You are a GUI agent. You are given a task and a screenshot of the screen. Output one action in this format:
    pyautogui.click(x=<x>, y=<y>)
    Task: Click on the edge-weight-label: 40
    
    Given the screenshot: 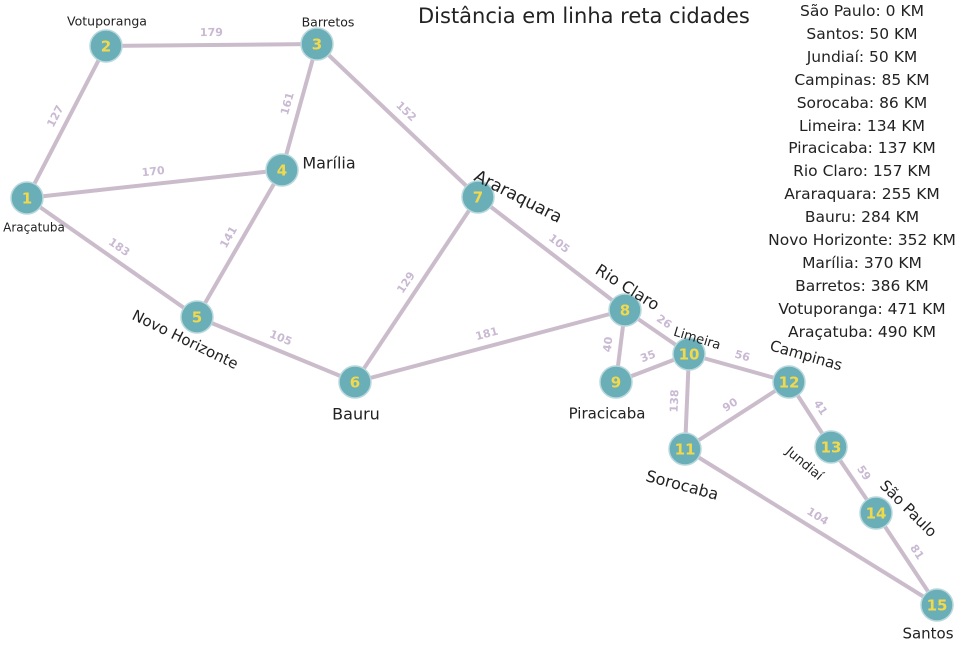 What is the action you would take?
    pyautogui.click(x=608, y=344)
    